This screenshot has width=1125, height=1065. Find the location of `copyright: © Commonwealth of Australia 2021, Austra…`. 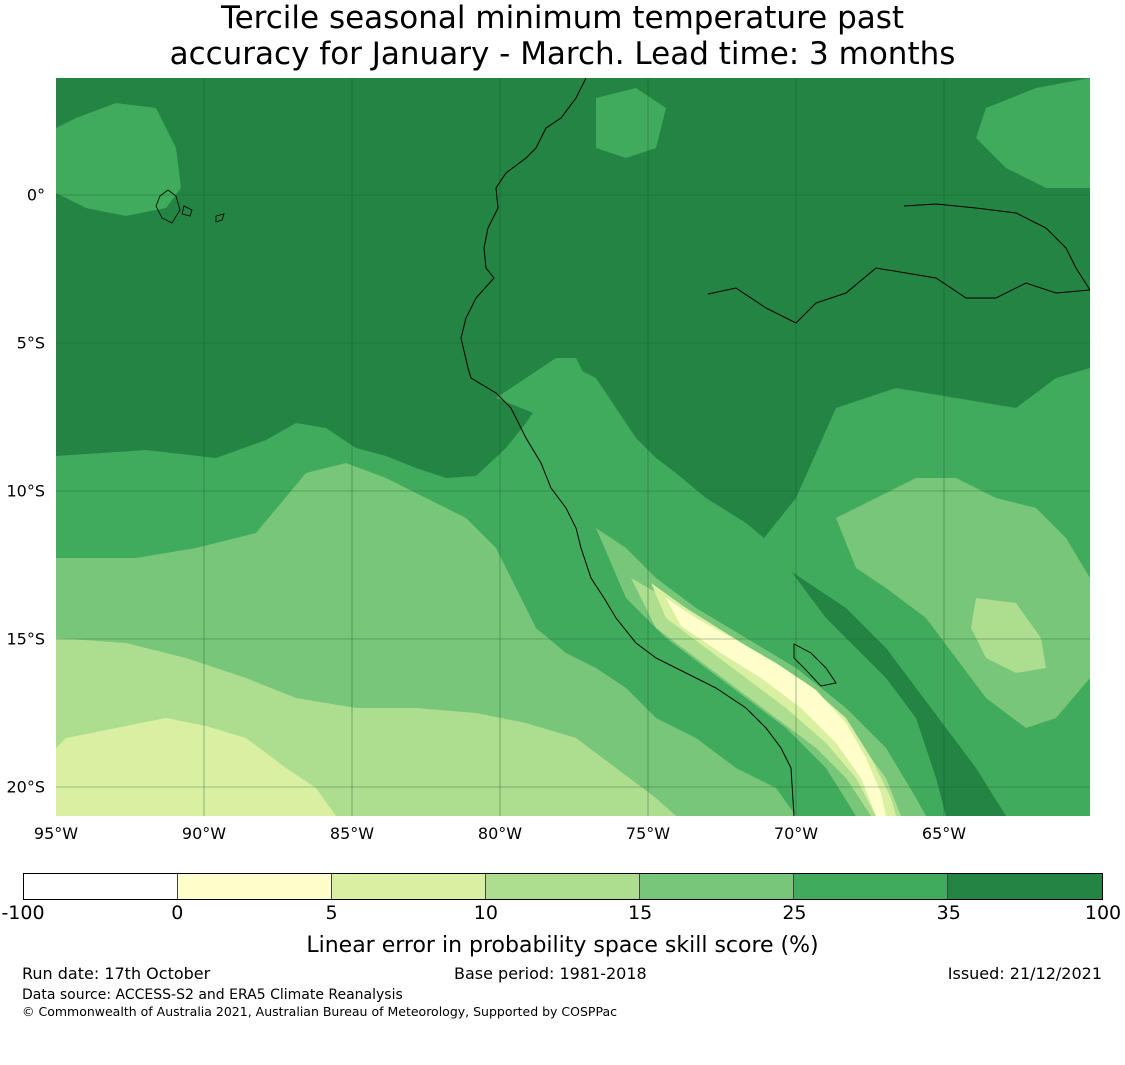

copyright: © Commonwealth of Australia 2021, Austra… is located at coordinates (319, 1011).